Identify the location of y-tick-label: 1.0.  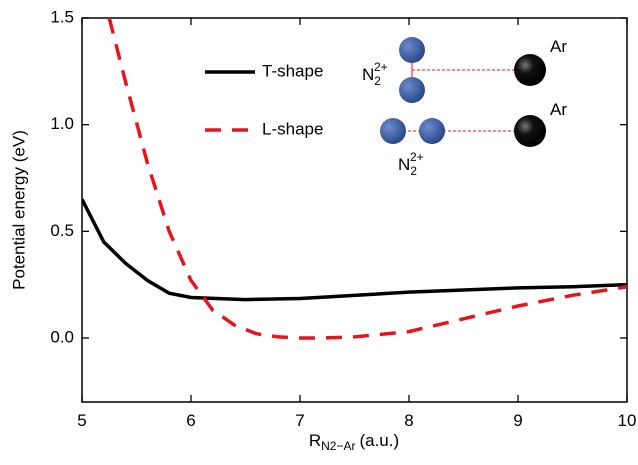
(62, 123).